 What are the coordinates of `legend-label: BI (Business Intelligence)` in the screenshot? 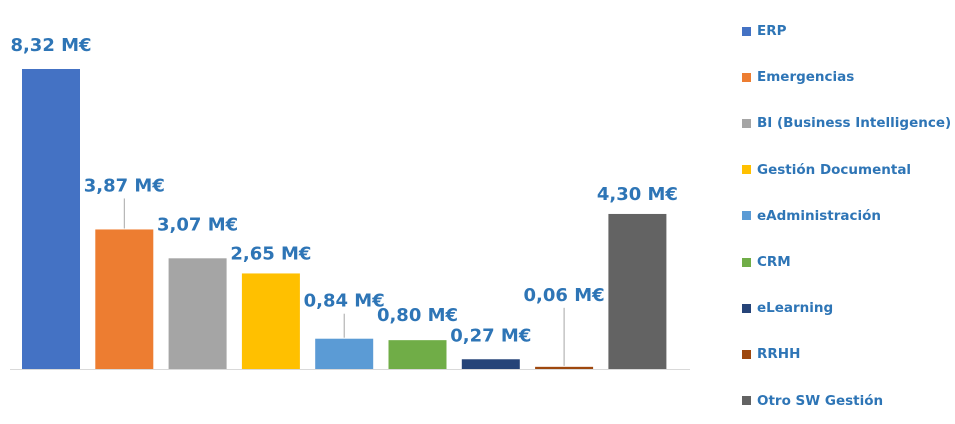 It's located at (854, 123).